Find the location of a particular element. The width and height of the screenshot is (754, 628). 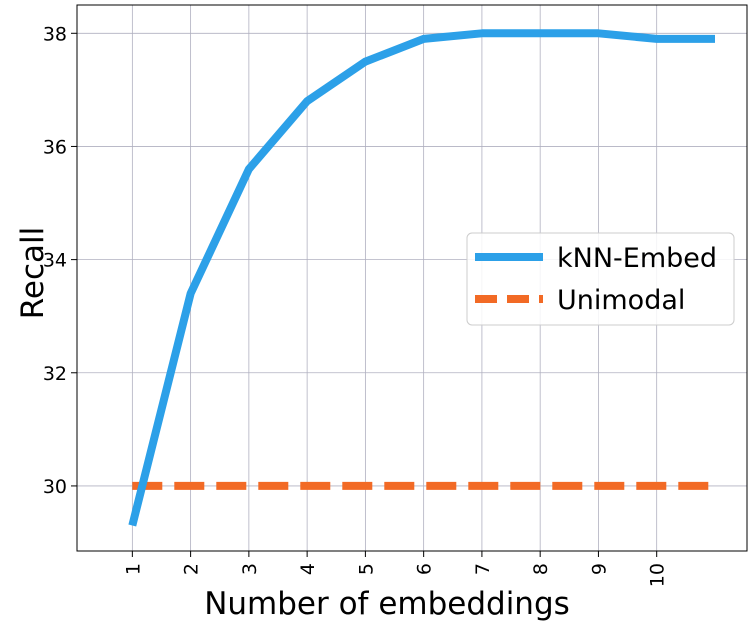

y-axis-label: Recall is located at coordinates (33, 273).